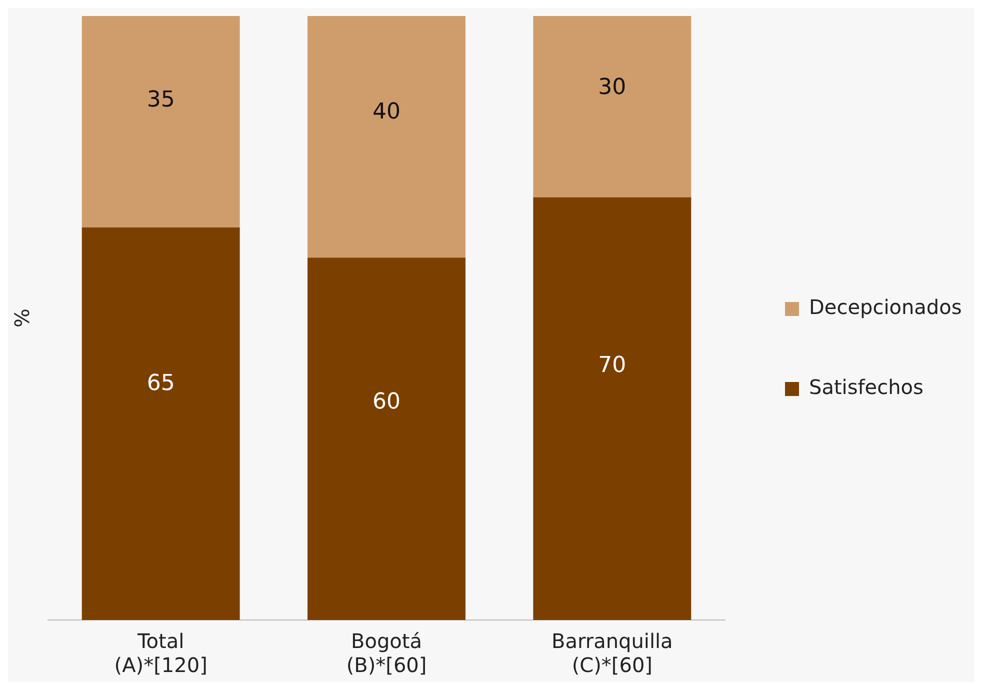  Describe the element at coordinates (160, 383) in the screenshot. I see `data-label: 65` at that location.